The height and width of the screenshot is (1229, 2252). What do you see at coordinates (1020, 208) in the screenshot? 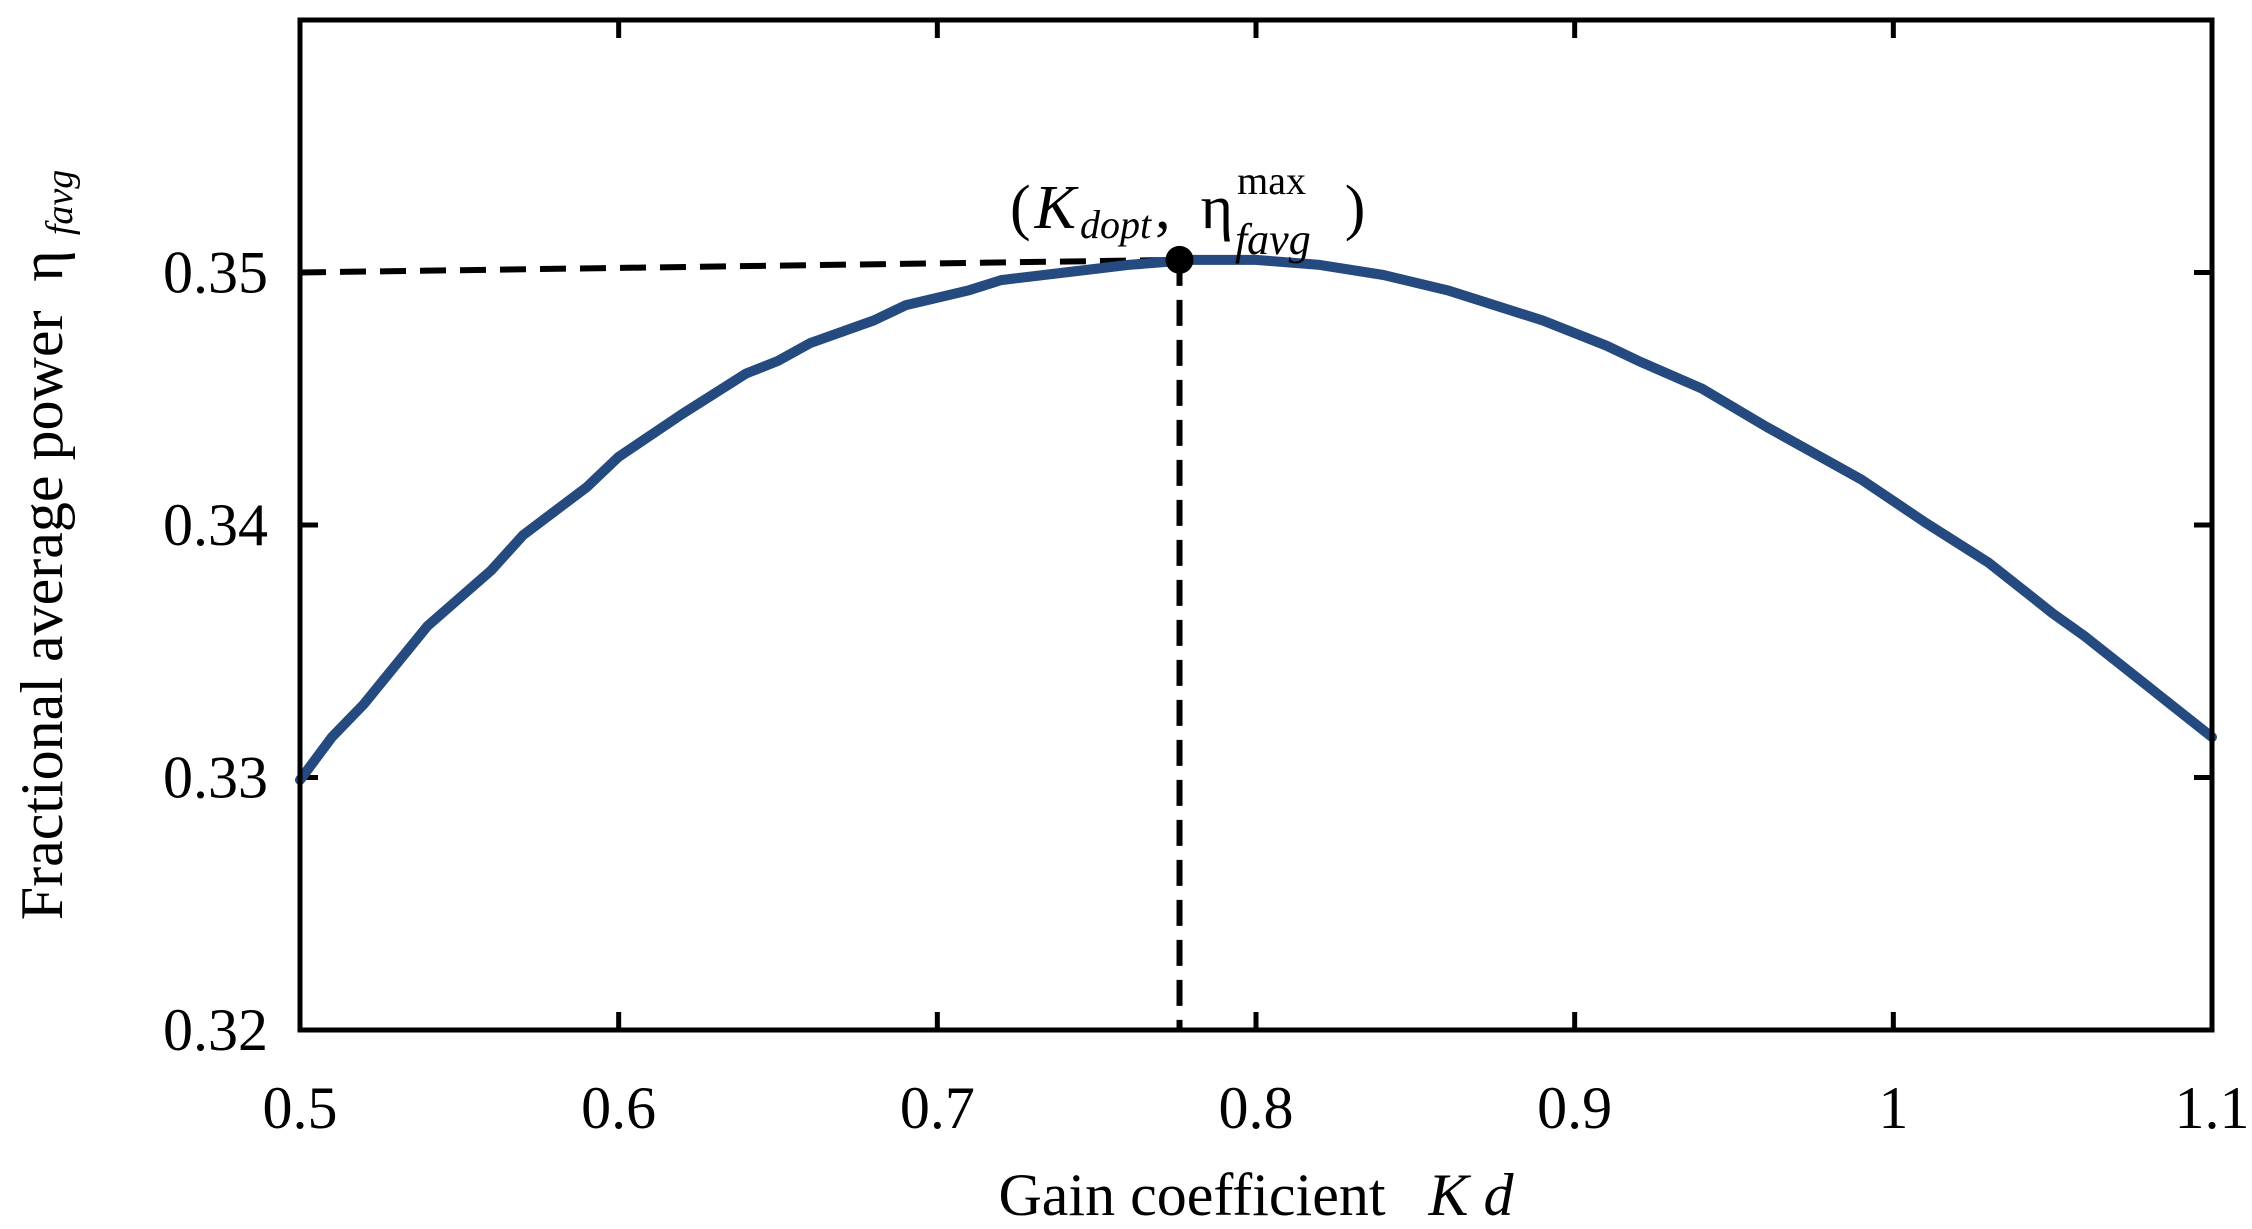
I see `annotation-open-paren: (` at bounding box center [1020, 208].